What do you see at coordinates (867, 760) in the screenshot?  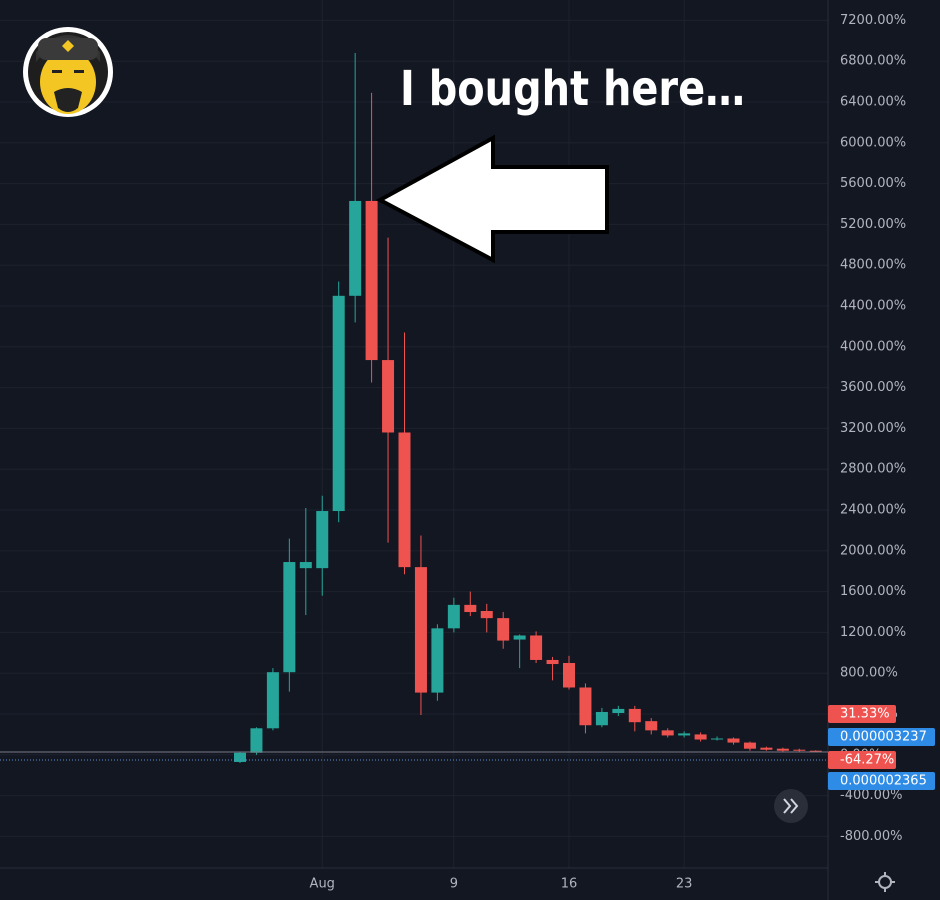 I see `price-label: -64.27%` at bounding box center [867, 760].